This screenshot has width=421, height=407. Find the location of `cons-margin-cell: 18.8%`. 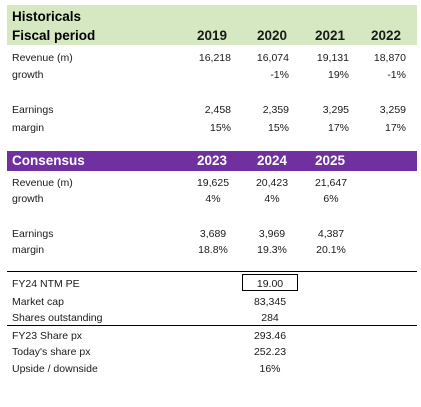

cons-margin-cell: 18.8% is located at coordinates (213, 250).